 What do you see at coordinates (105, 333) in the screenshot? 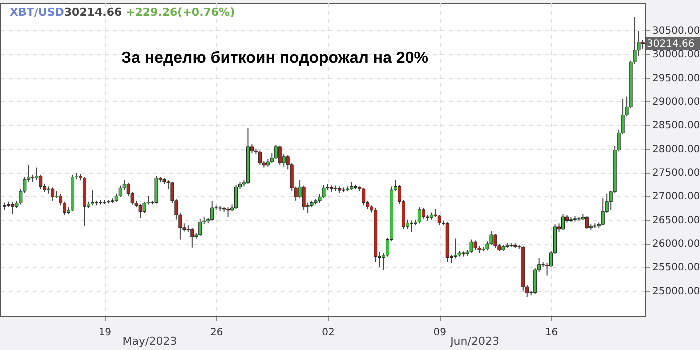
I see `x-tick-label: 19` at bounding box center [105, 333].